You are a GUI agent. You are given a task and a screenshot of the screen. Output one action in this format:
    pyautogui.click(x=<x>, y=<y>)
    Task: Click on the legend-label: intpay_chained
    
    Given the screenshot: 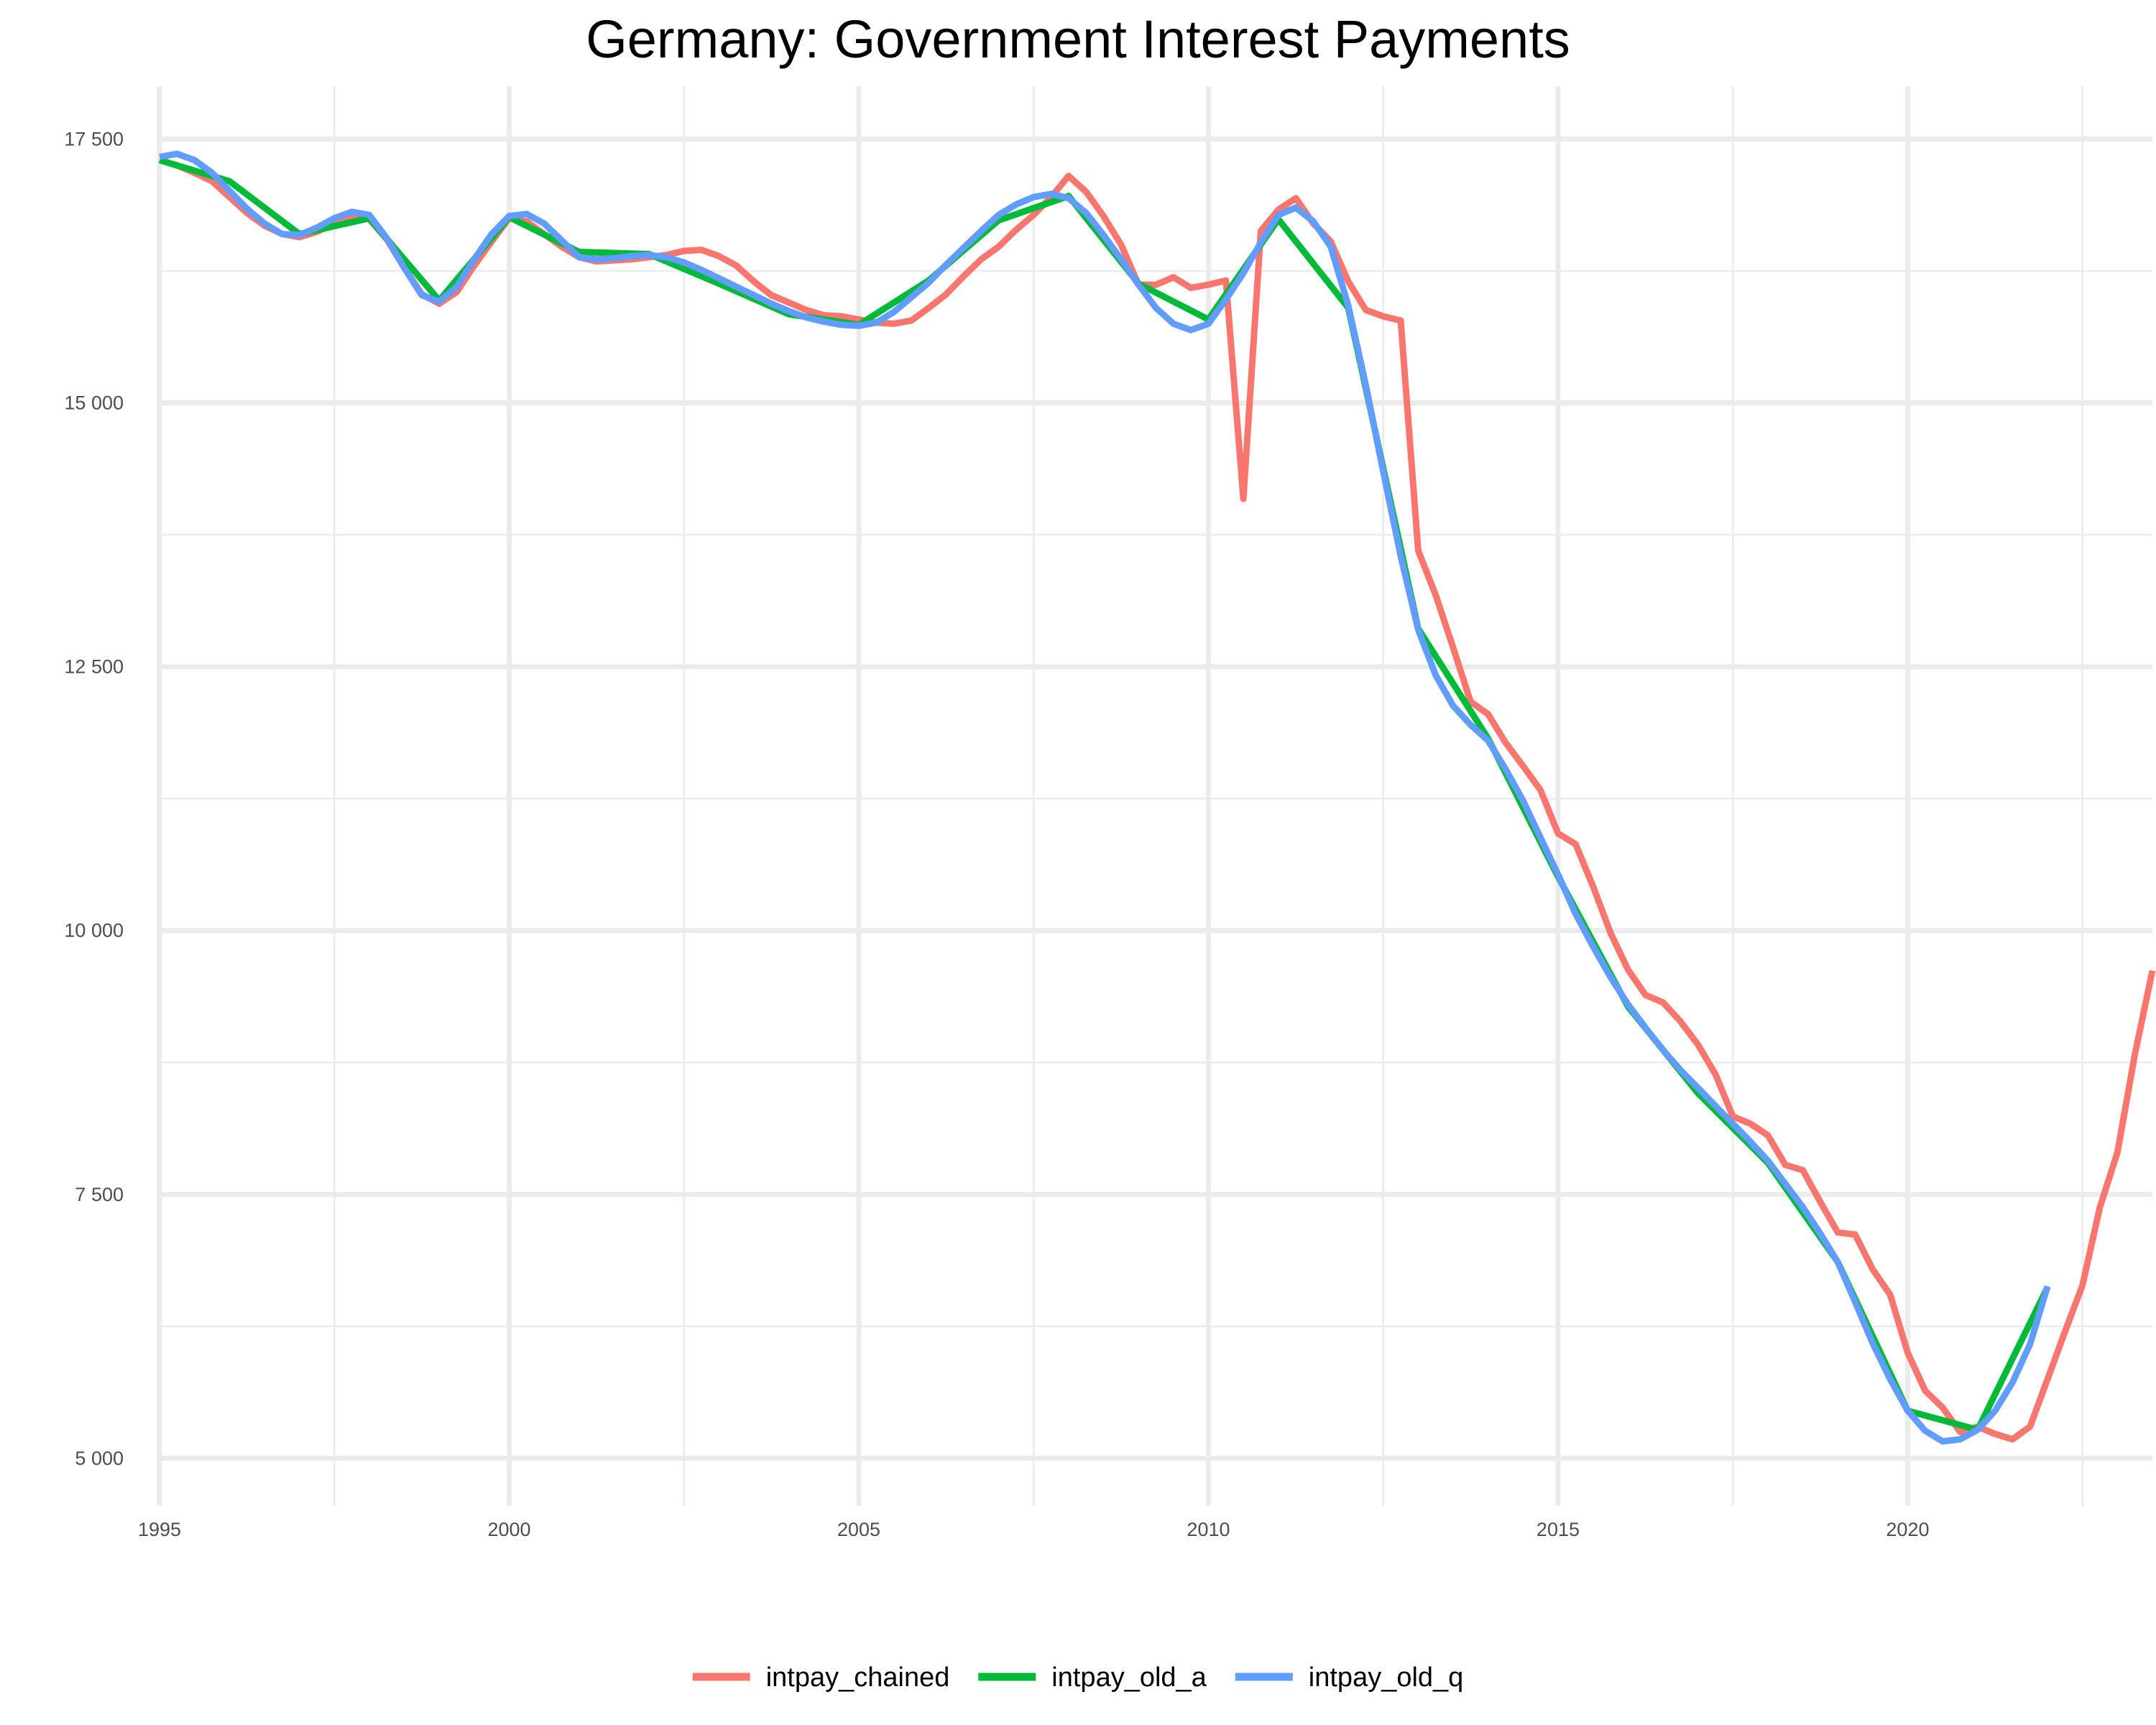 What is the action you would take?
    pyautogui.click(x=858, y=1677)
    